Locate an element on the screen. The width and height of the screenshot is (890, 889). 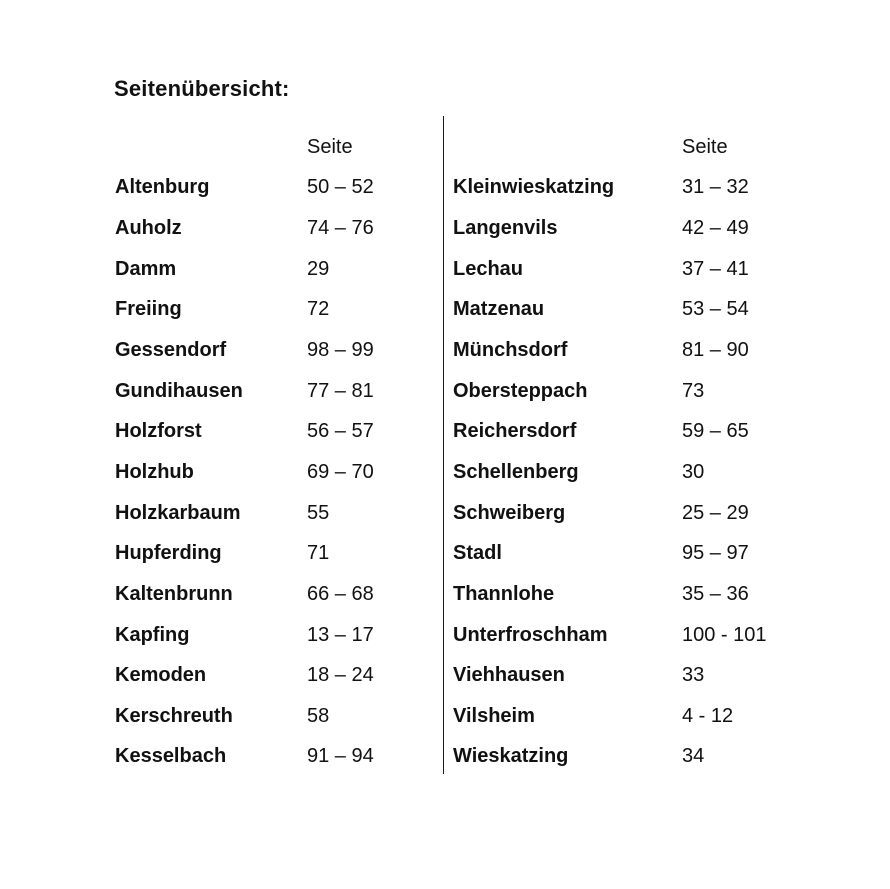
entry-pages: 73 is located at coordinates (693, 390).